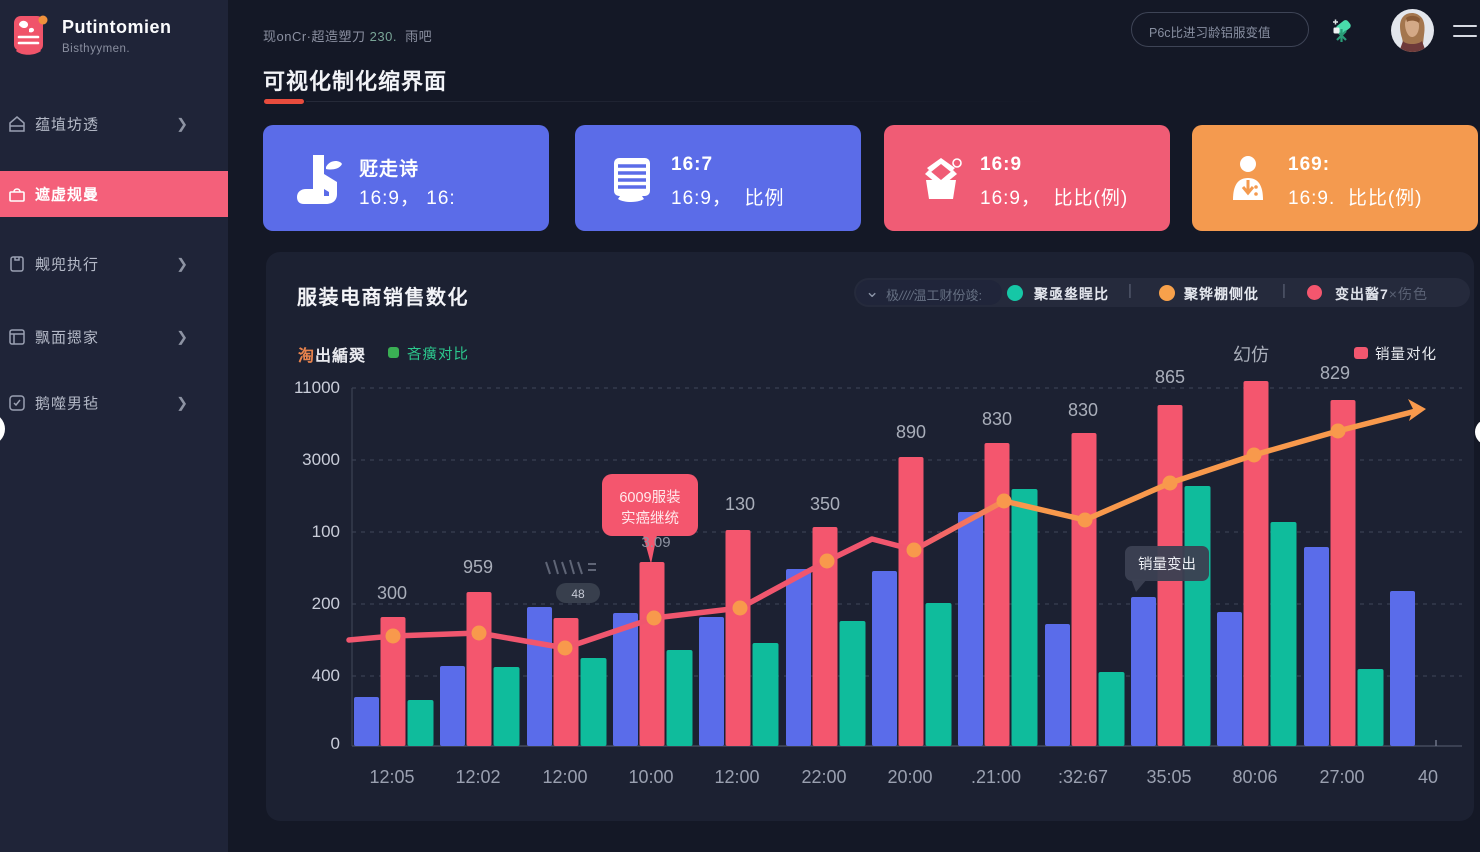 This screenshot has width=1480, height=852. What do you see at coordinates (1428, 777) in the screenshot?
I see `svg-text: 40` at bounding box center [1428, 777].